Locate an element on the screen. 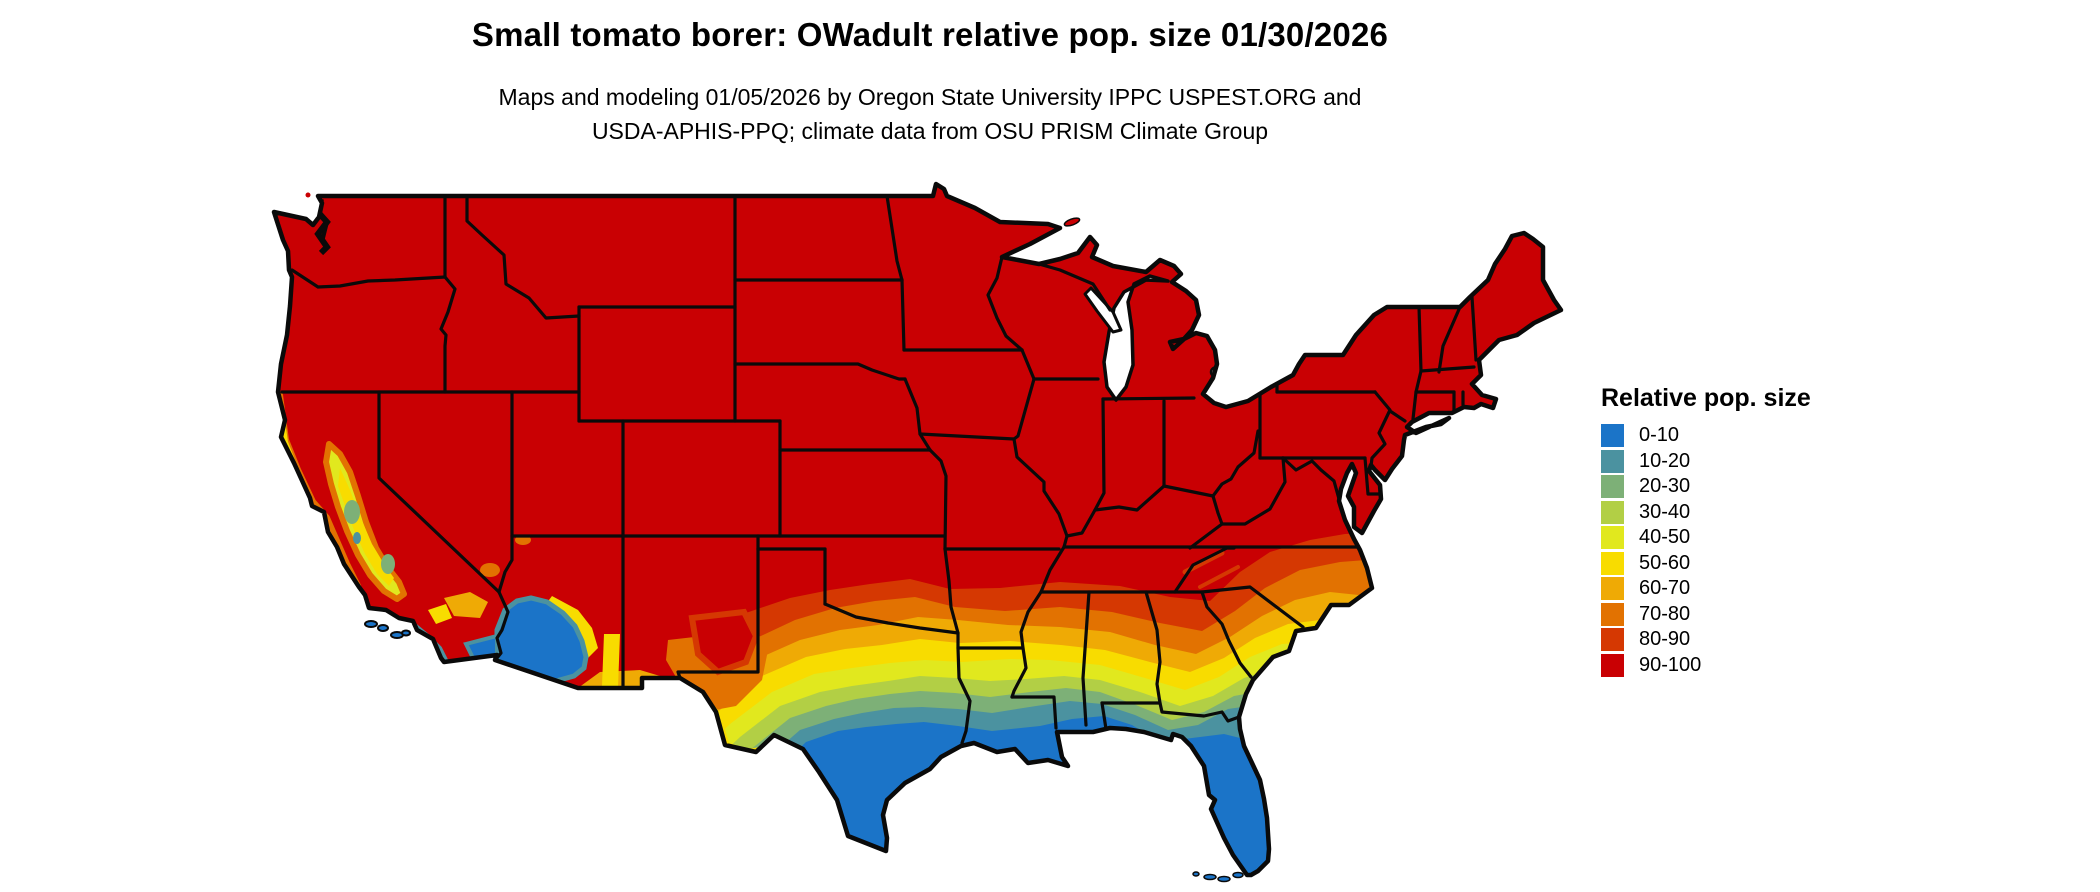 The width and height of the screenshot is (2100, 892). legend-item: 90-100 is located at coordinates (1706, 666).